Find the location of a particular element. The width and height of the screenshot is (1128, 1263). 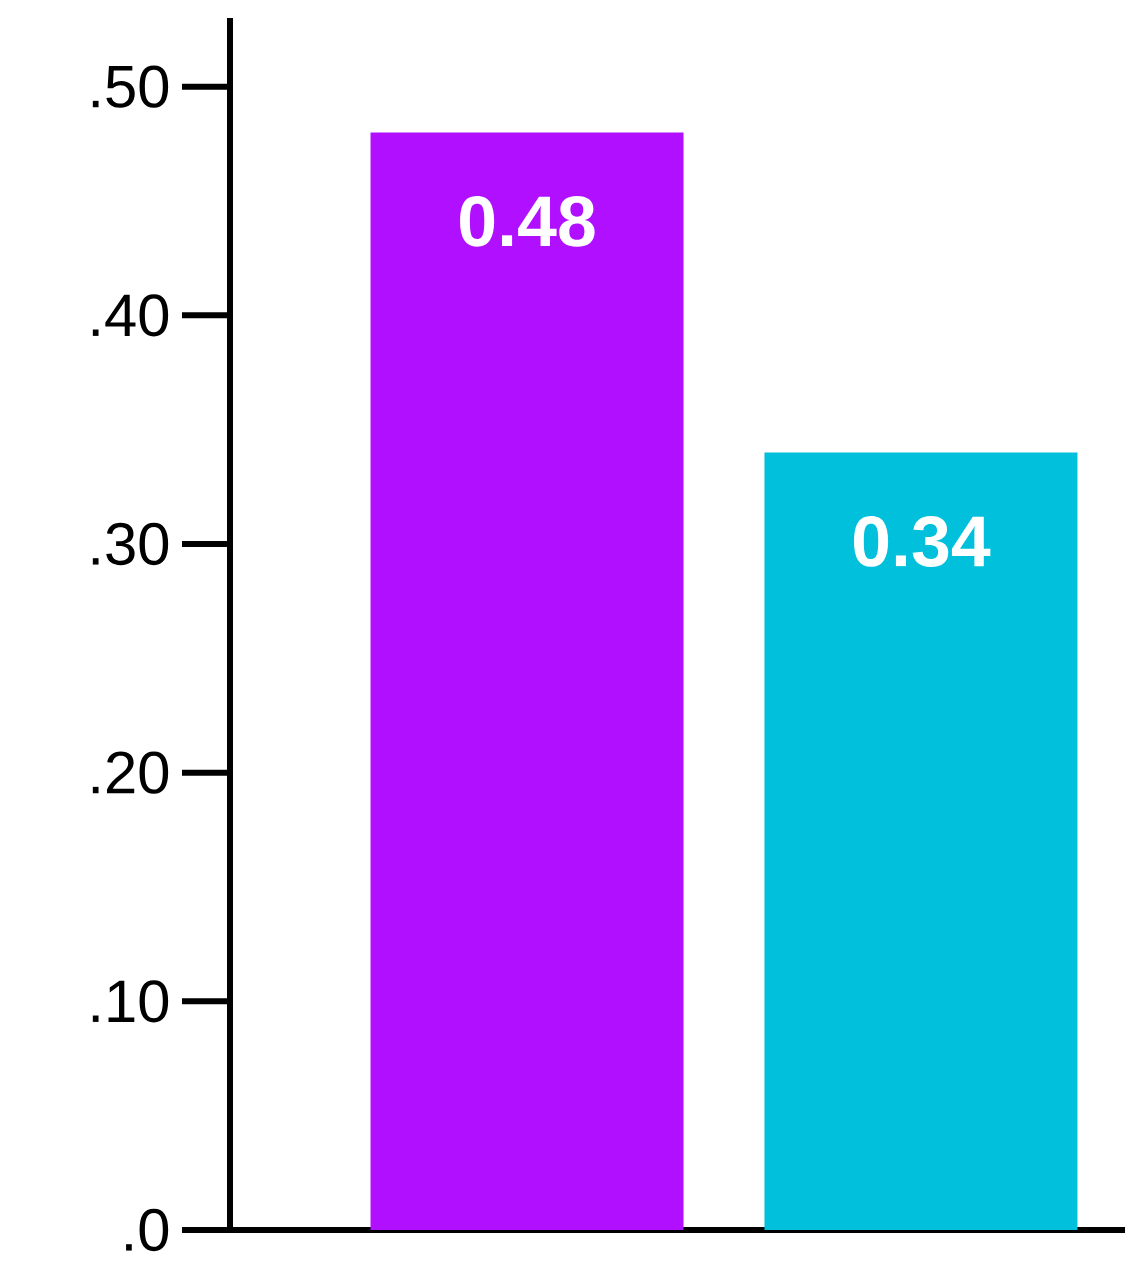

data-label: 0.48 is located at coordinates (527, 221).